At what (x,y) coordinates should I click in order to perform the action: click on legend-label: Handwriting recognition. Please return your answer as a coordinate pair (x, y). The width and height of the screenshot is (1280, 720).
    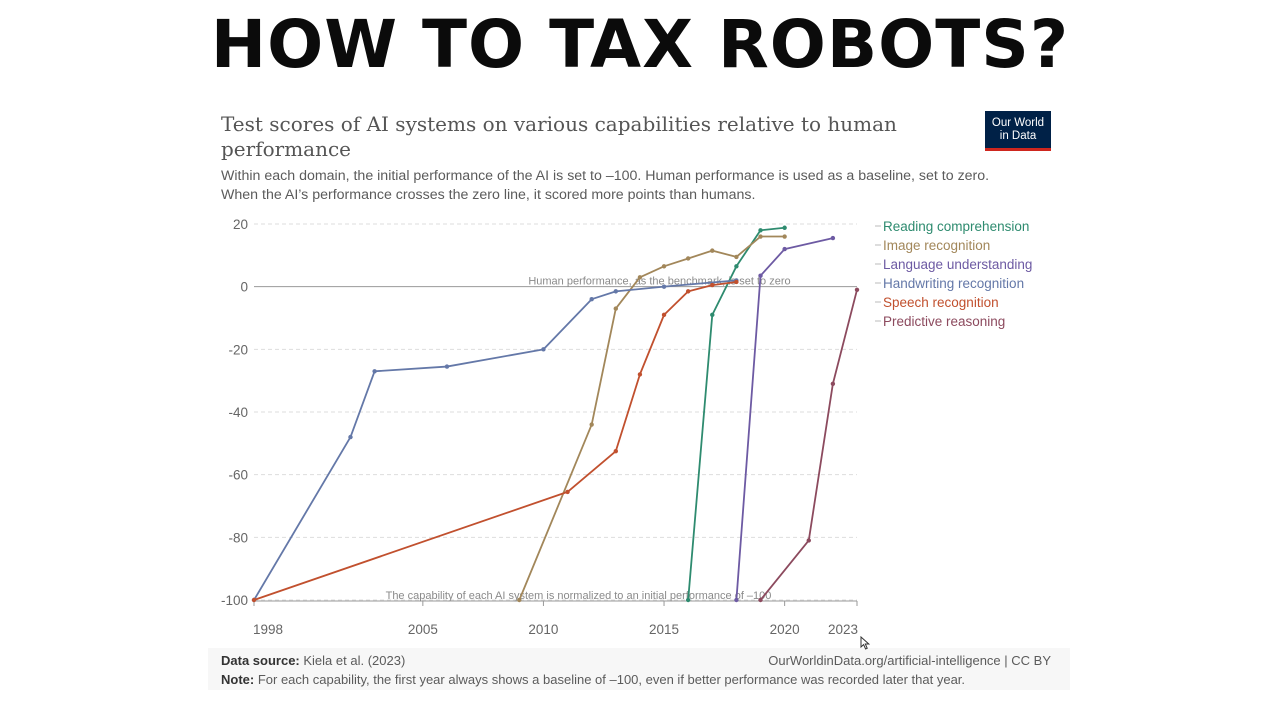
    Looking at the image, I should click on (953, 283).